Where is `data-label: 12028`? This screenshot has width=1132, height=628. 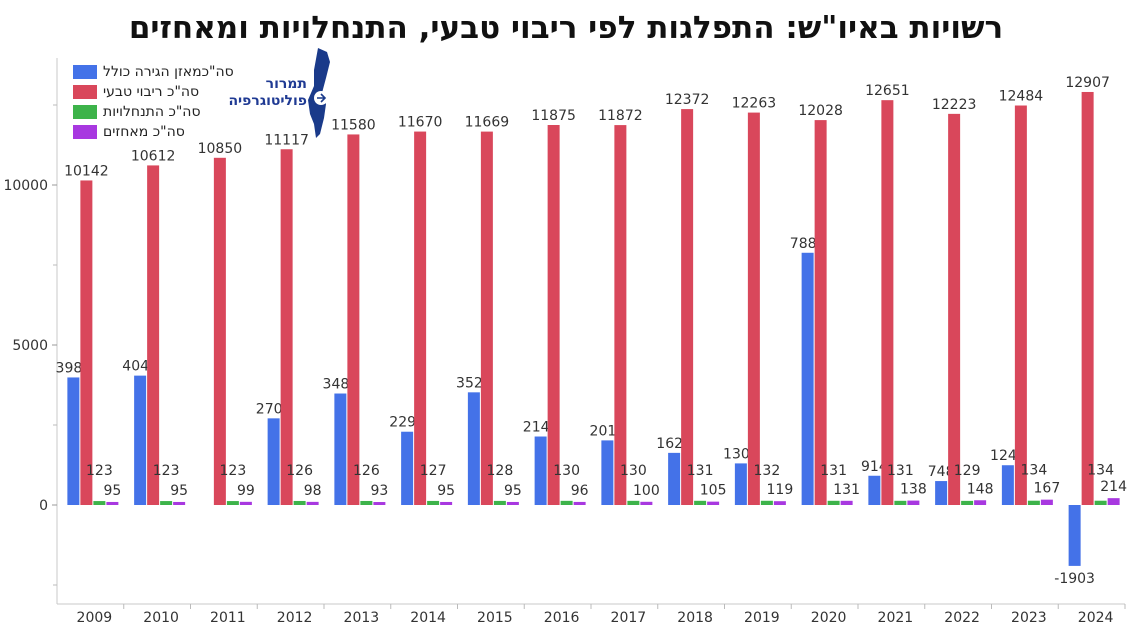 data-label: 12028 is located at coordinates (820, 111).